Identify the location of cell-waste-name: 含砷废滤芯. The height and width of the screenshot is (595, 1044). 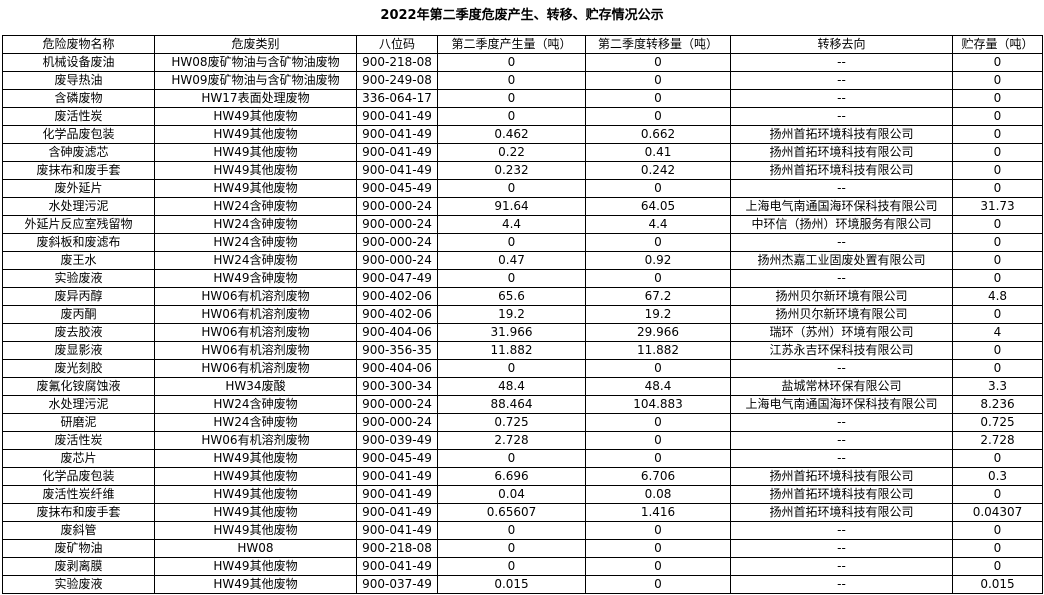
(78, 152).